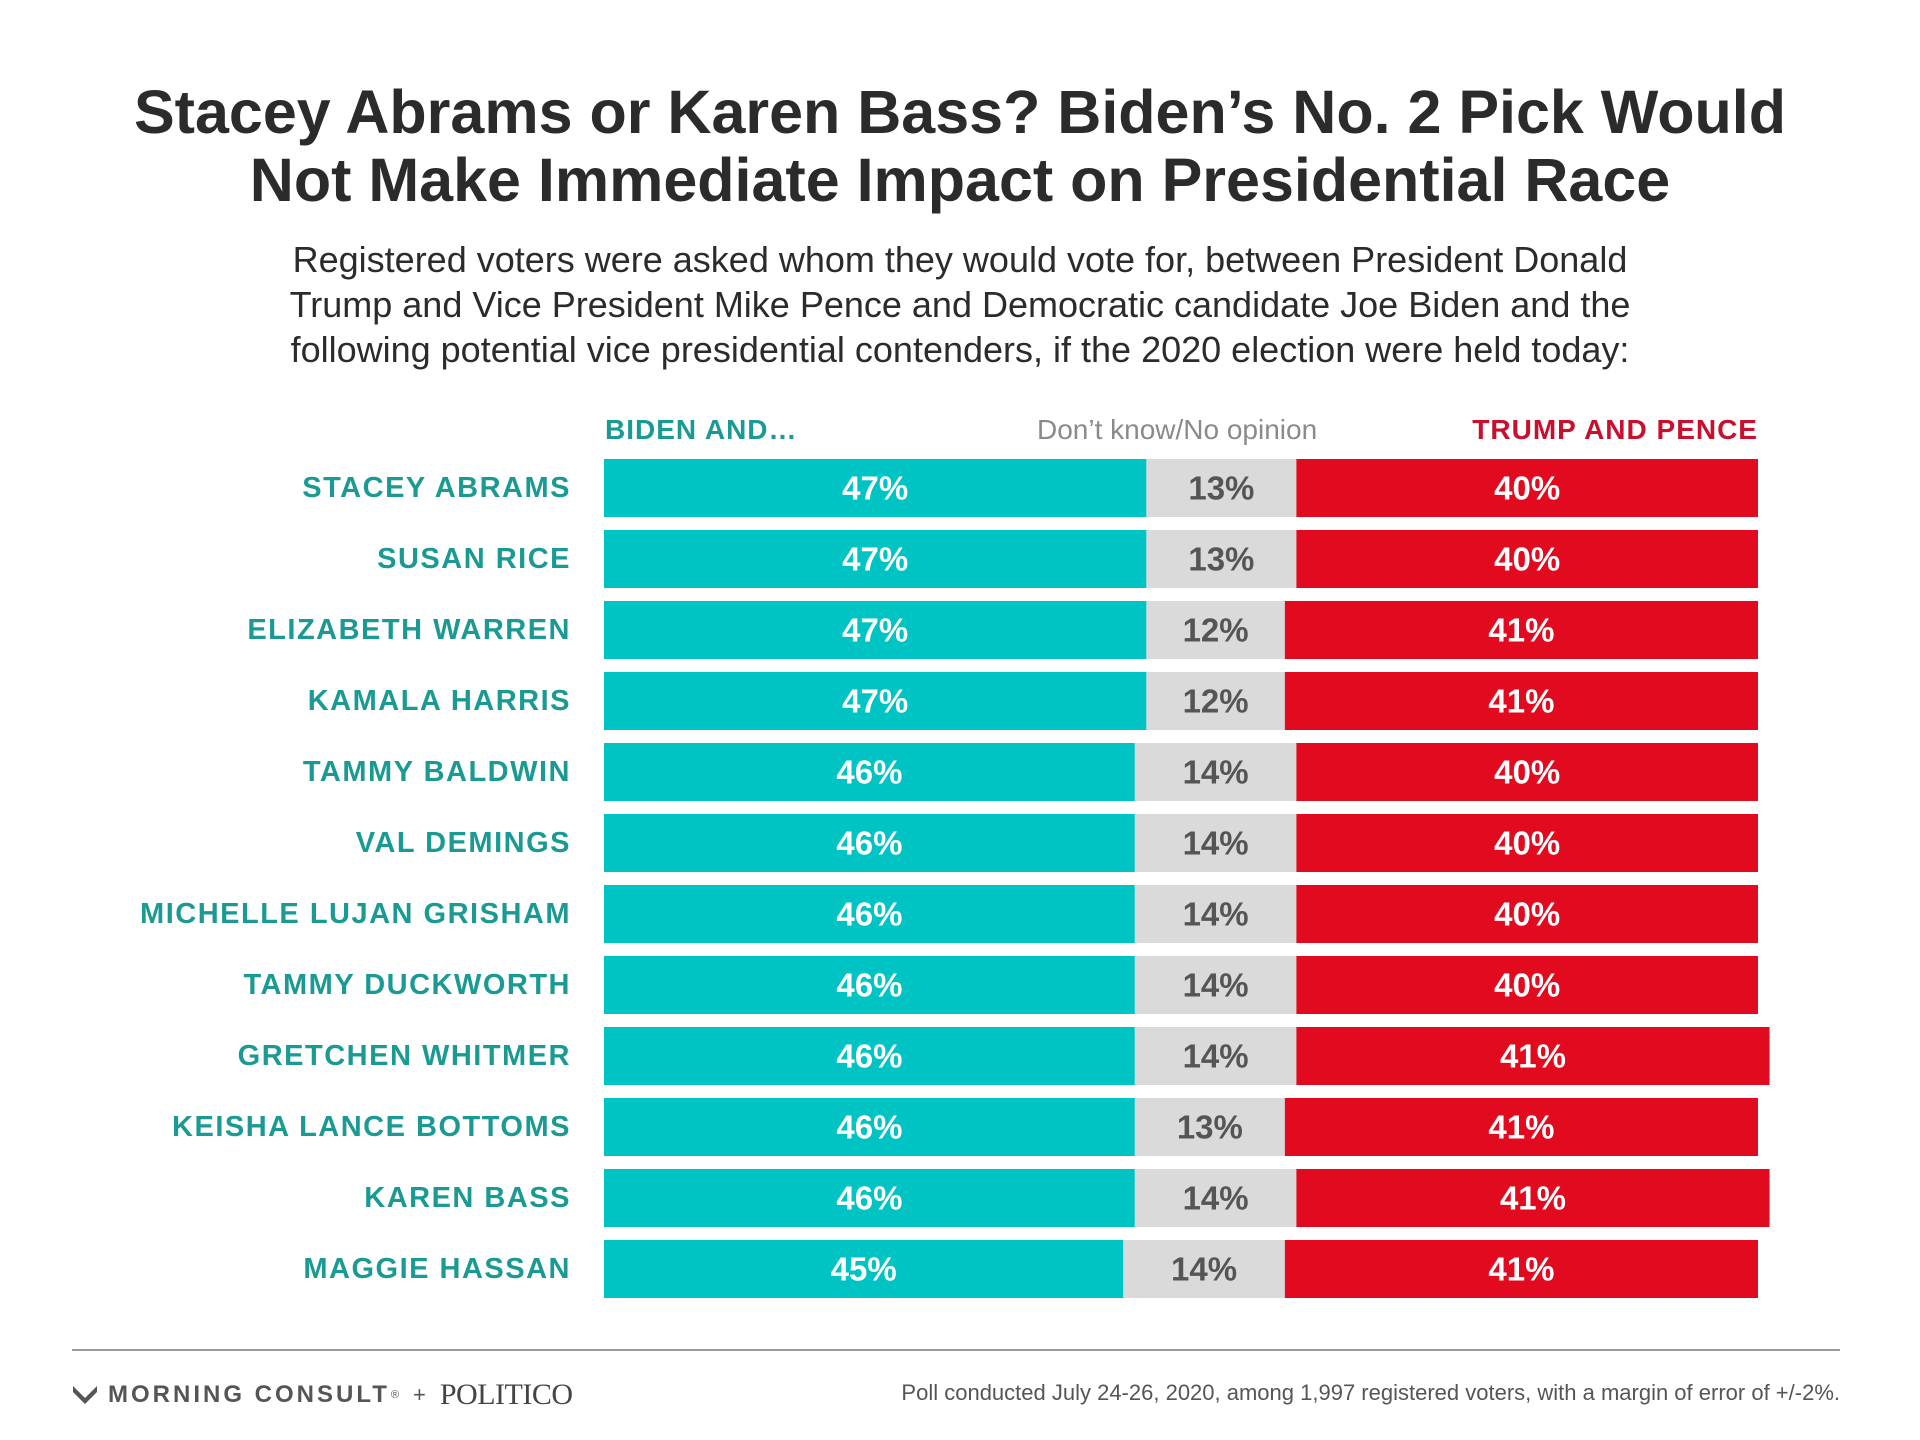 The width and height of the screenshot is (1920, 1440). I want to click on category-label: TAMMY DUCKWORTH, so click(408, 985).